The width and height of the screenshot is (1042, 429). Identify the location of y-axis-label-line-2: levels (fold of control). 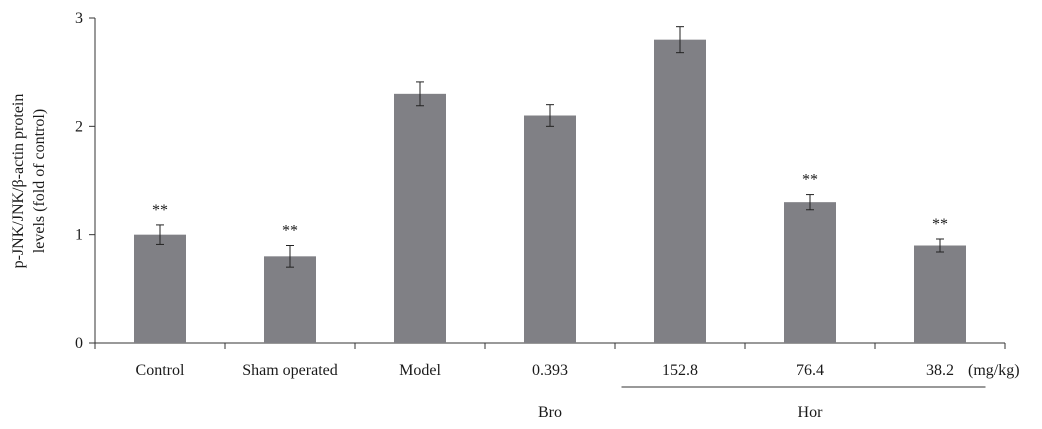
(39, 181).